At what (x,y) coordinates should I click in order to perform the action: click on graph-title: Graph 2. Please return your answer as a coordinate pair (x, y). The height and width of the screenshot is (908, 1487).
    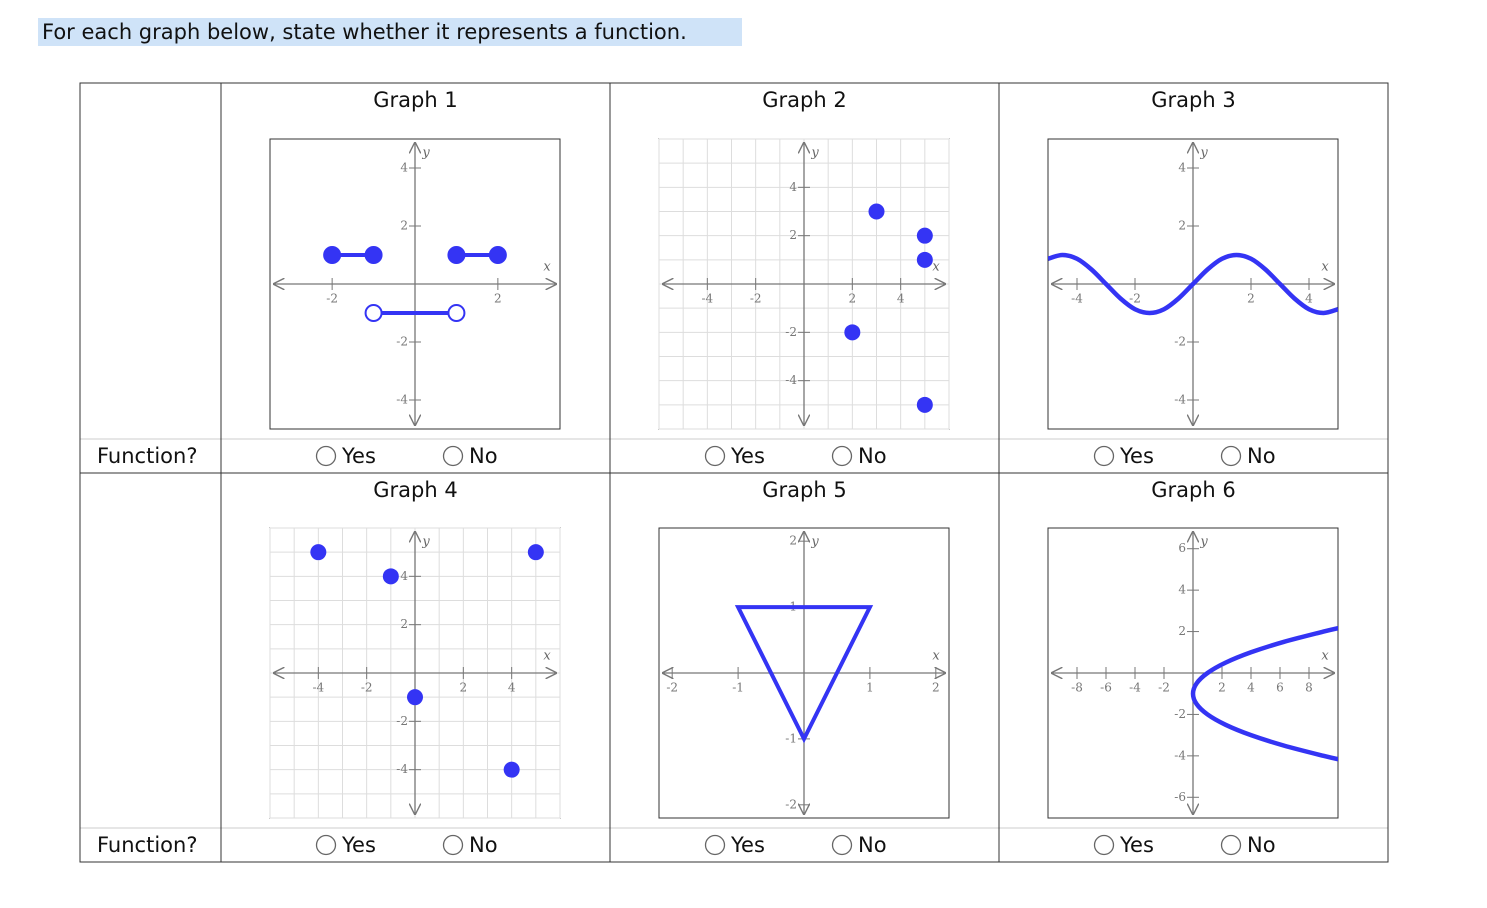
    Looking at the image, I should click on (804, 100).